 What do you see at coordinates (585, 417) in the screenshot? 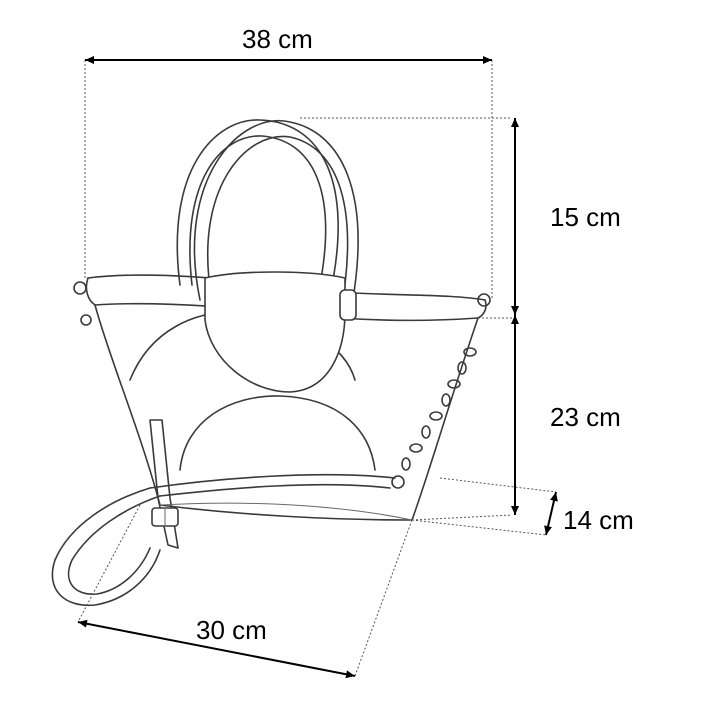
I see `body-height-label: 23 cm` at bounding box center [585, 417].